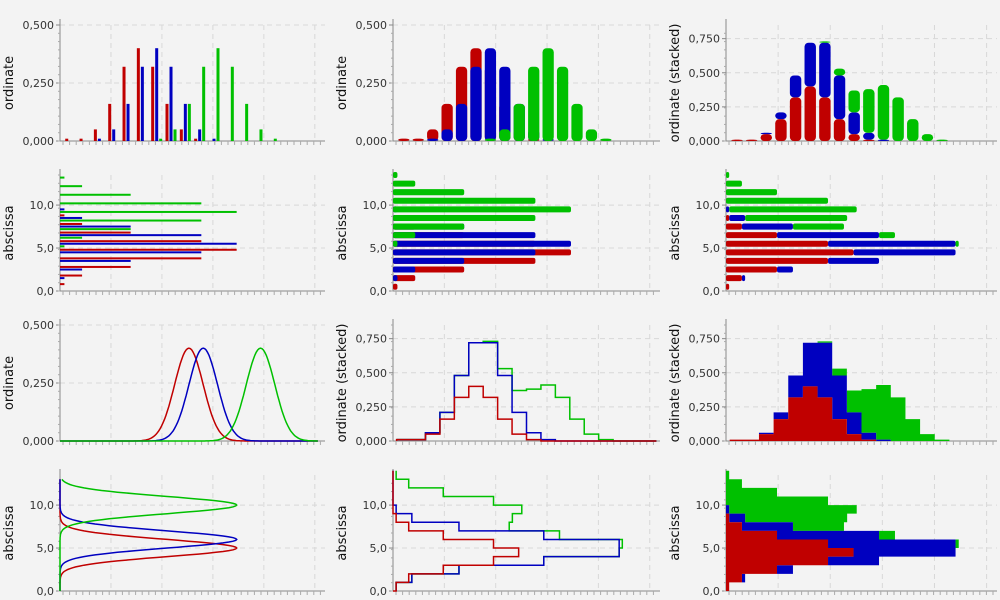 This screenshot has height=600, width=1000. I want to click on chart-panel-p22: 0,000 0,250 0,500 0,750 ordinate (stacked), so click(832, 383).